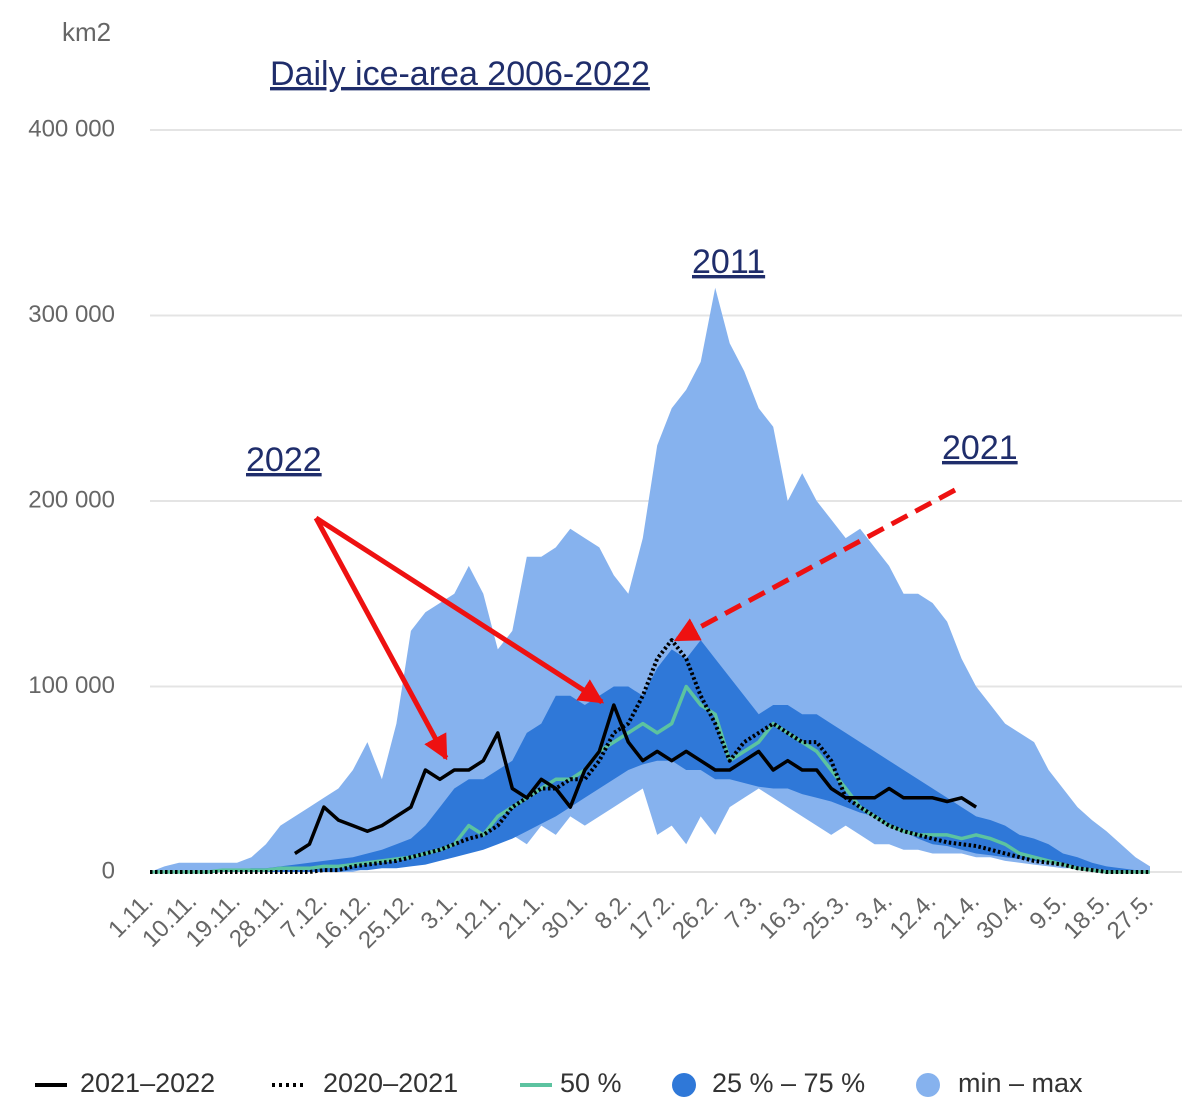  What do you see at coordinates (390, 1083) in the screenshot?
I see `legend-label: 2020–2021` at bounding box center [390, 1083].